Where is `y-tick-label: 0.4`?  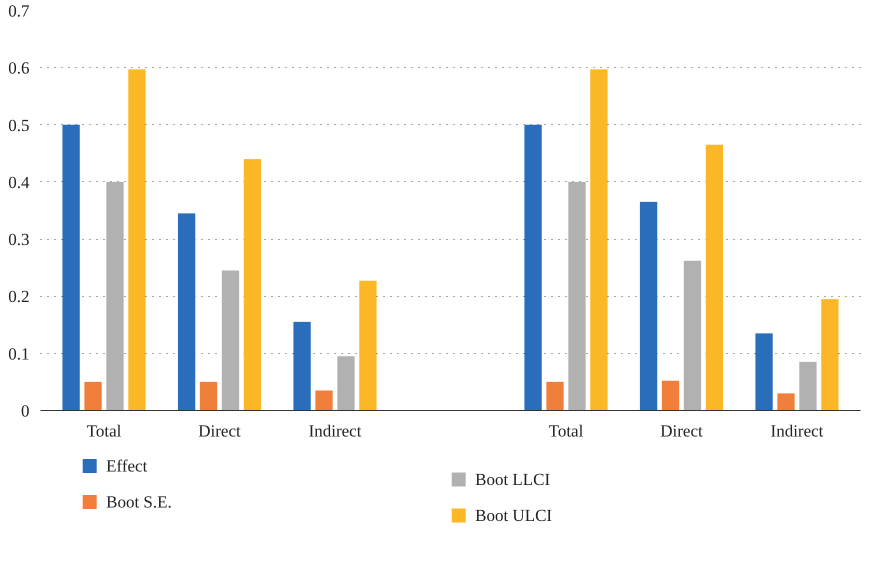 y-tick-label: 0.4 is located at coordinates (19, 182).